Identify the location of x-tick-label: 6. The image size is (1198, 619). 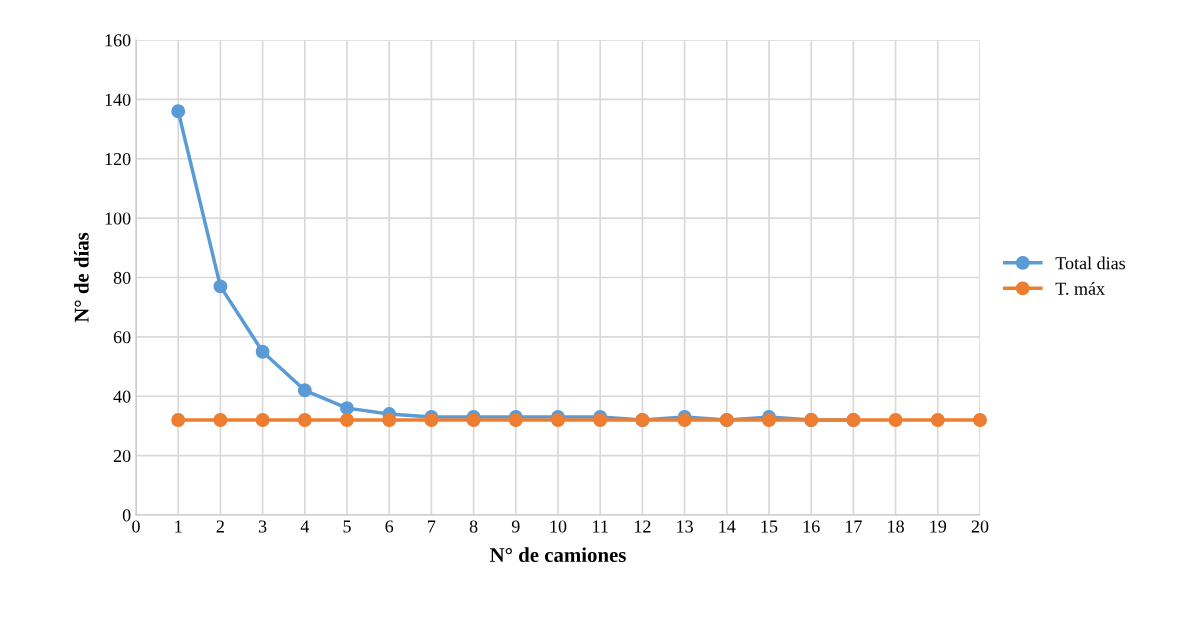
(389, 526).